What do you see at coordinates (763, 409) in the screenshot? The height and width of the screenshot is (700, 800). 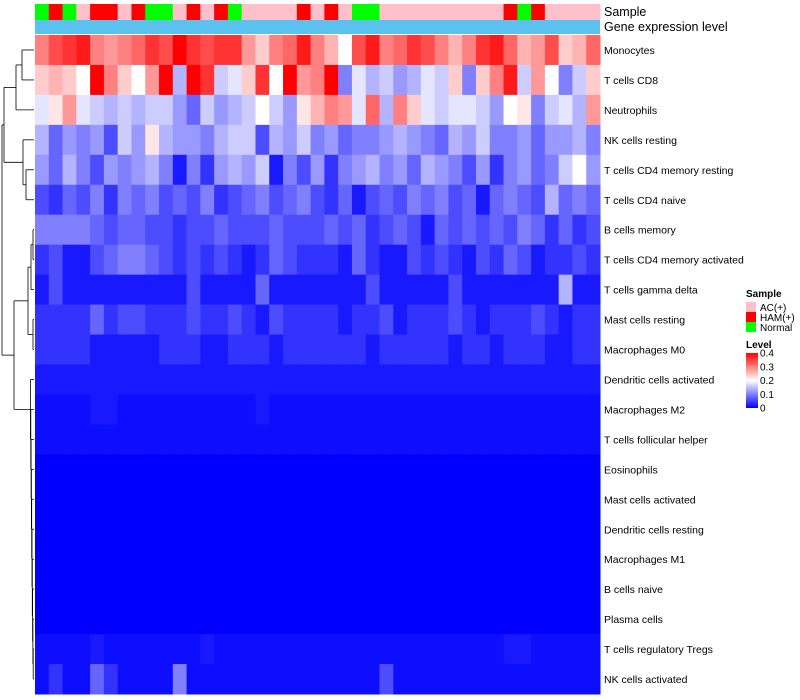 I see `level-tick-label: 0` at bounding box center [763, 409].